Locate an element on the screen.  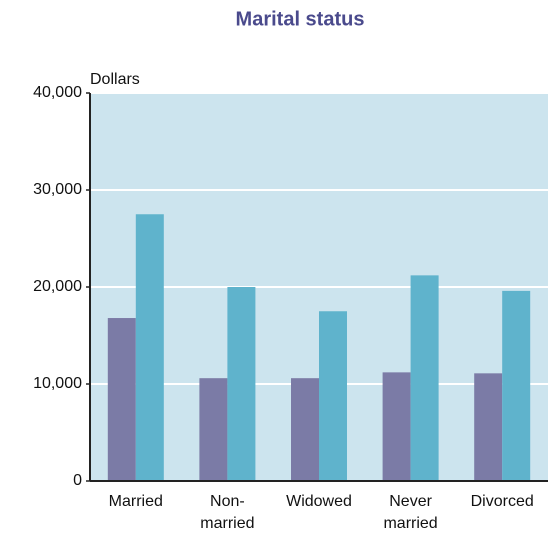
x-tick-label: Never married is located at coordinates (410, 512).